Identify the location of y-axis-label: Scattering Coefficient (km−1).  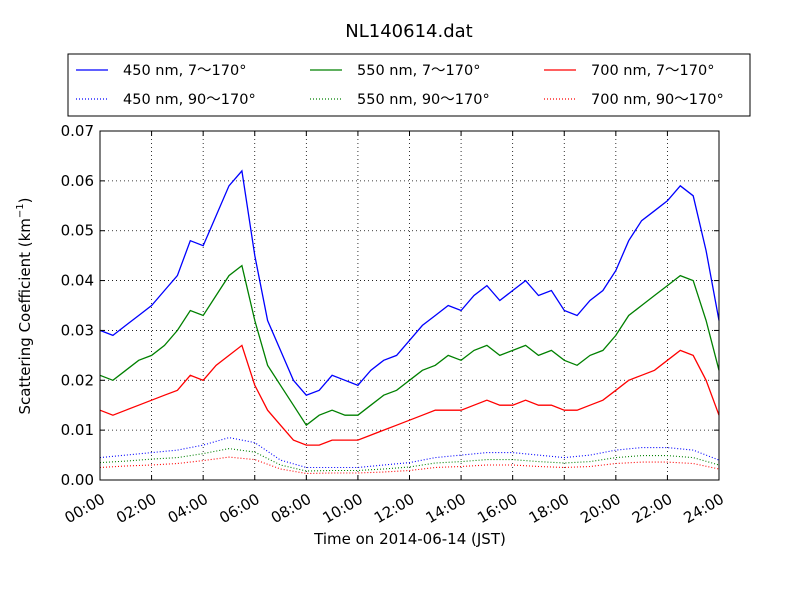
(24, 305).